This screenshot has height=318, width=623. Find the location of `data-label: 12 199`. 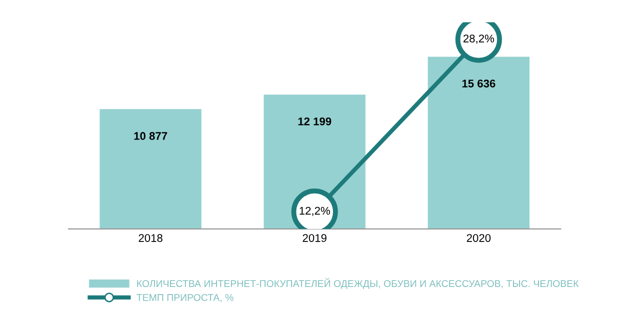

data-label: 12 199 is located at coordinates (315, 121).